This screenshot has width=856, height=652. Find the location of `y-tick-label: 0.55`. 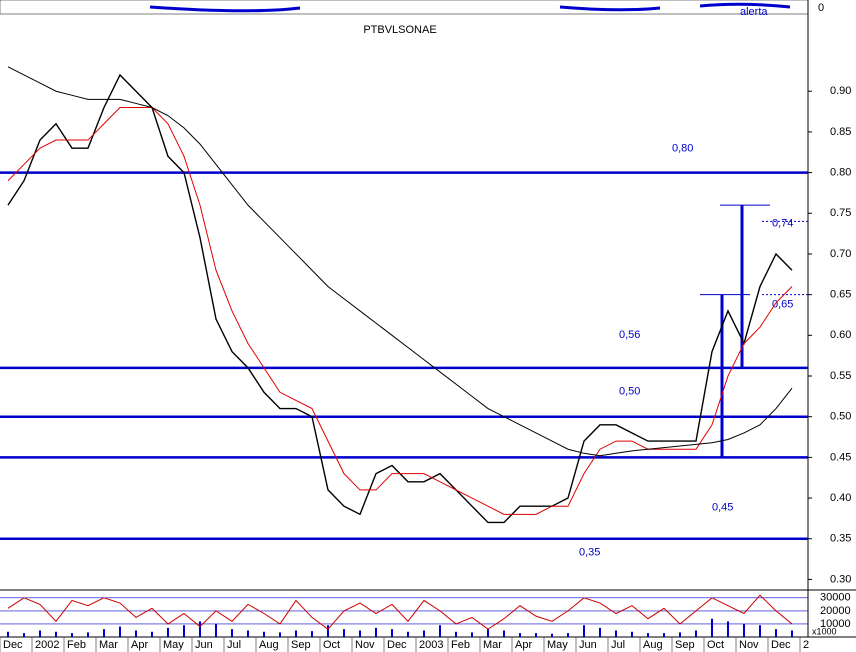

y-tick-label: 0.55 is located at coordinates (840, 376).